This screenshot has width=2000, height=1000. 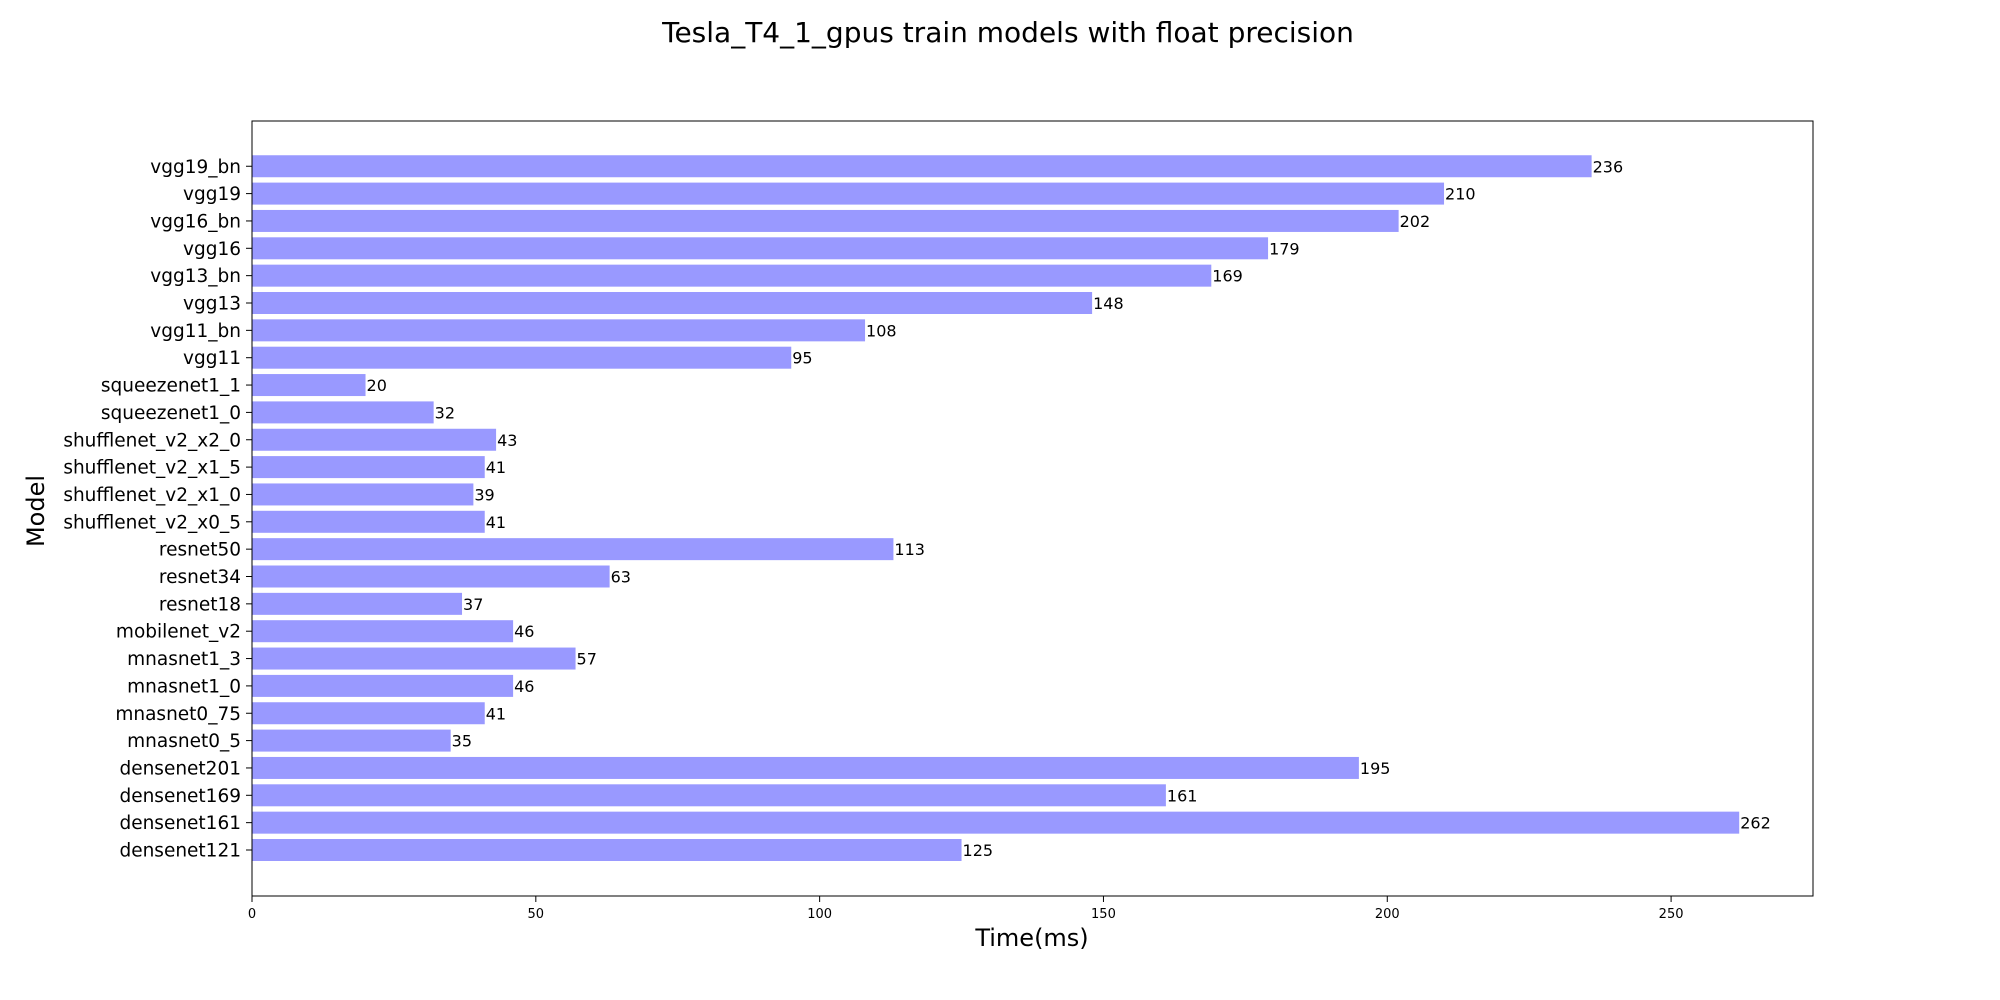 What do you see at coordinates (802, 358) in the screenshot?
I see `data-label-vgg11: 95` at bounding box center [802, 358].